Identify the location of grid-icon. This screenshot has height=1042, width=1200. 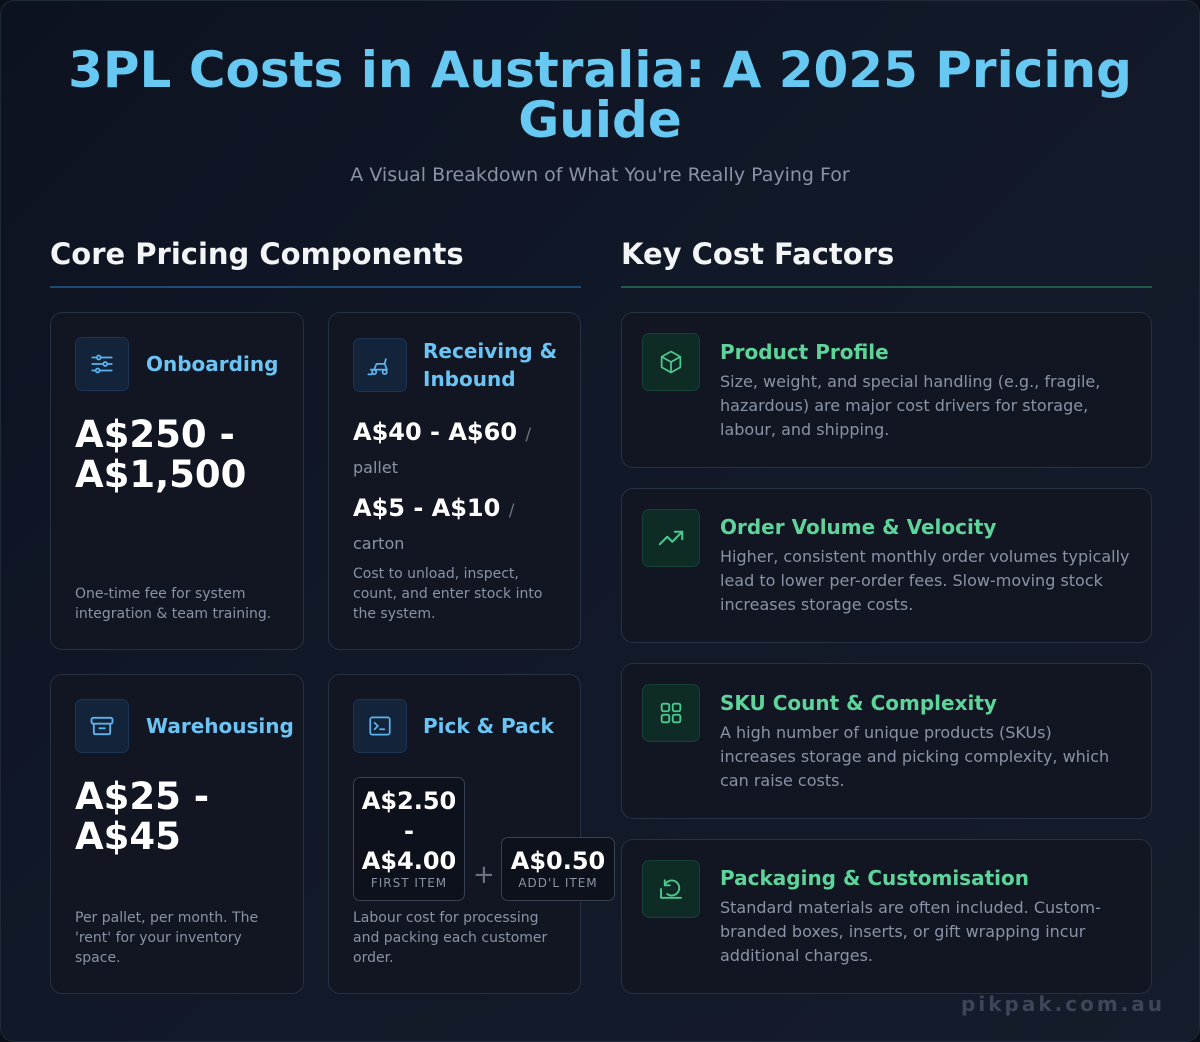
(671, 713).